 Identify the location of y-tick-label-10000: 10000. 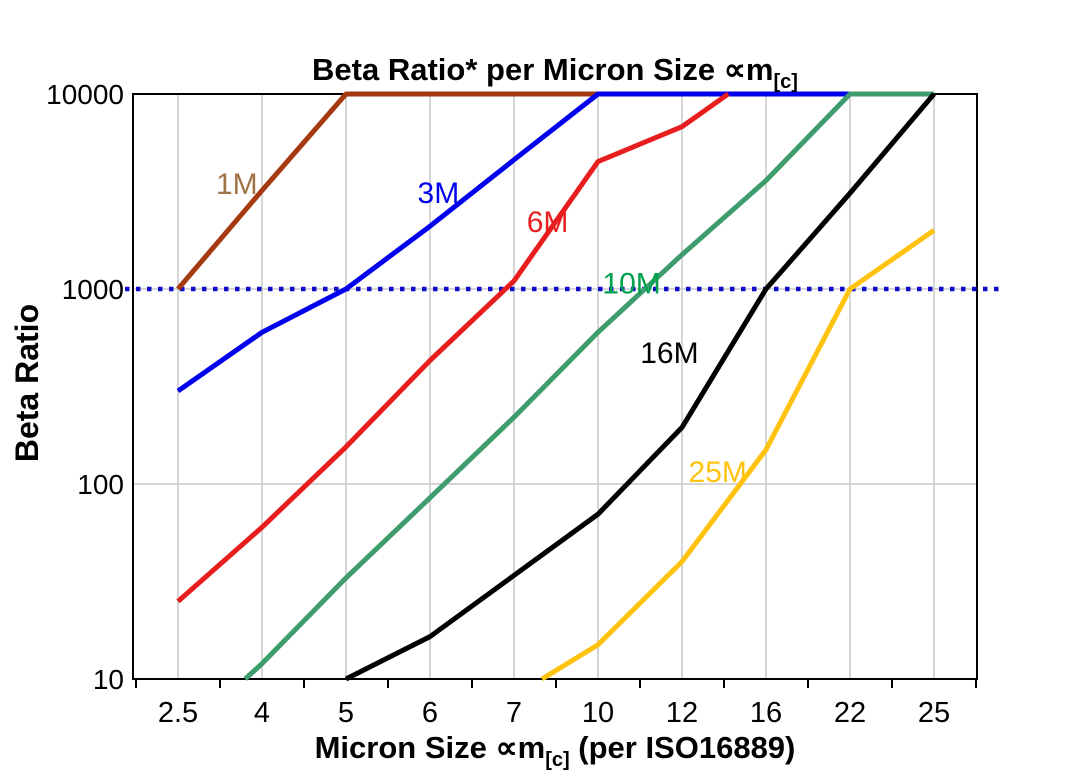
(85, 94).